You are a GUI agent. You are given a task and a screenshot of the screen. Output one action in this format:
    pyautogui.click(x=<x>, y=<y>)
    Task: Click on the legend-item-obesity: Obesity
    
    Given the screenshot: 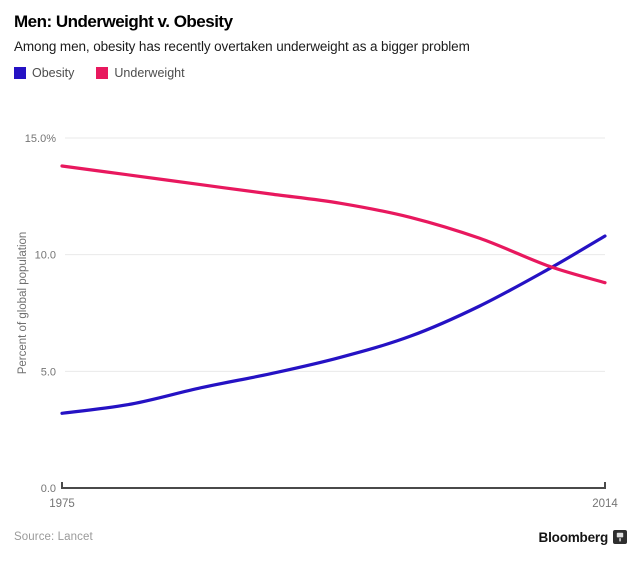 What is the action you would take?
    pyautogui.click(x=44, y=73)
    